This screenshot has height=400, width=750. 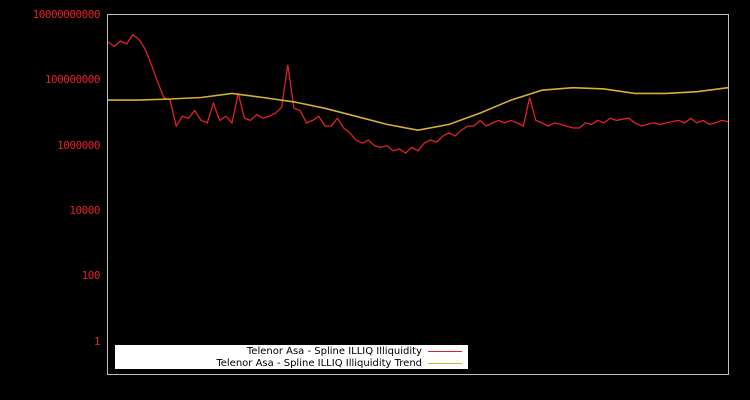 What do you see at coordinates (334, 351) in the screenshot?
I see `legend-label: Telenor Asa - Spline ILLIQ Illiquidity` at bounding box center [334, 351].